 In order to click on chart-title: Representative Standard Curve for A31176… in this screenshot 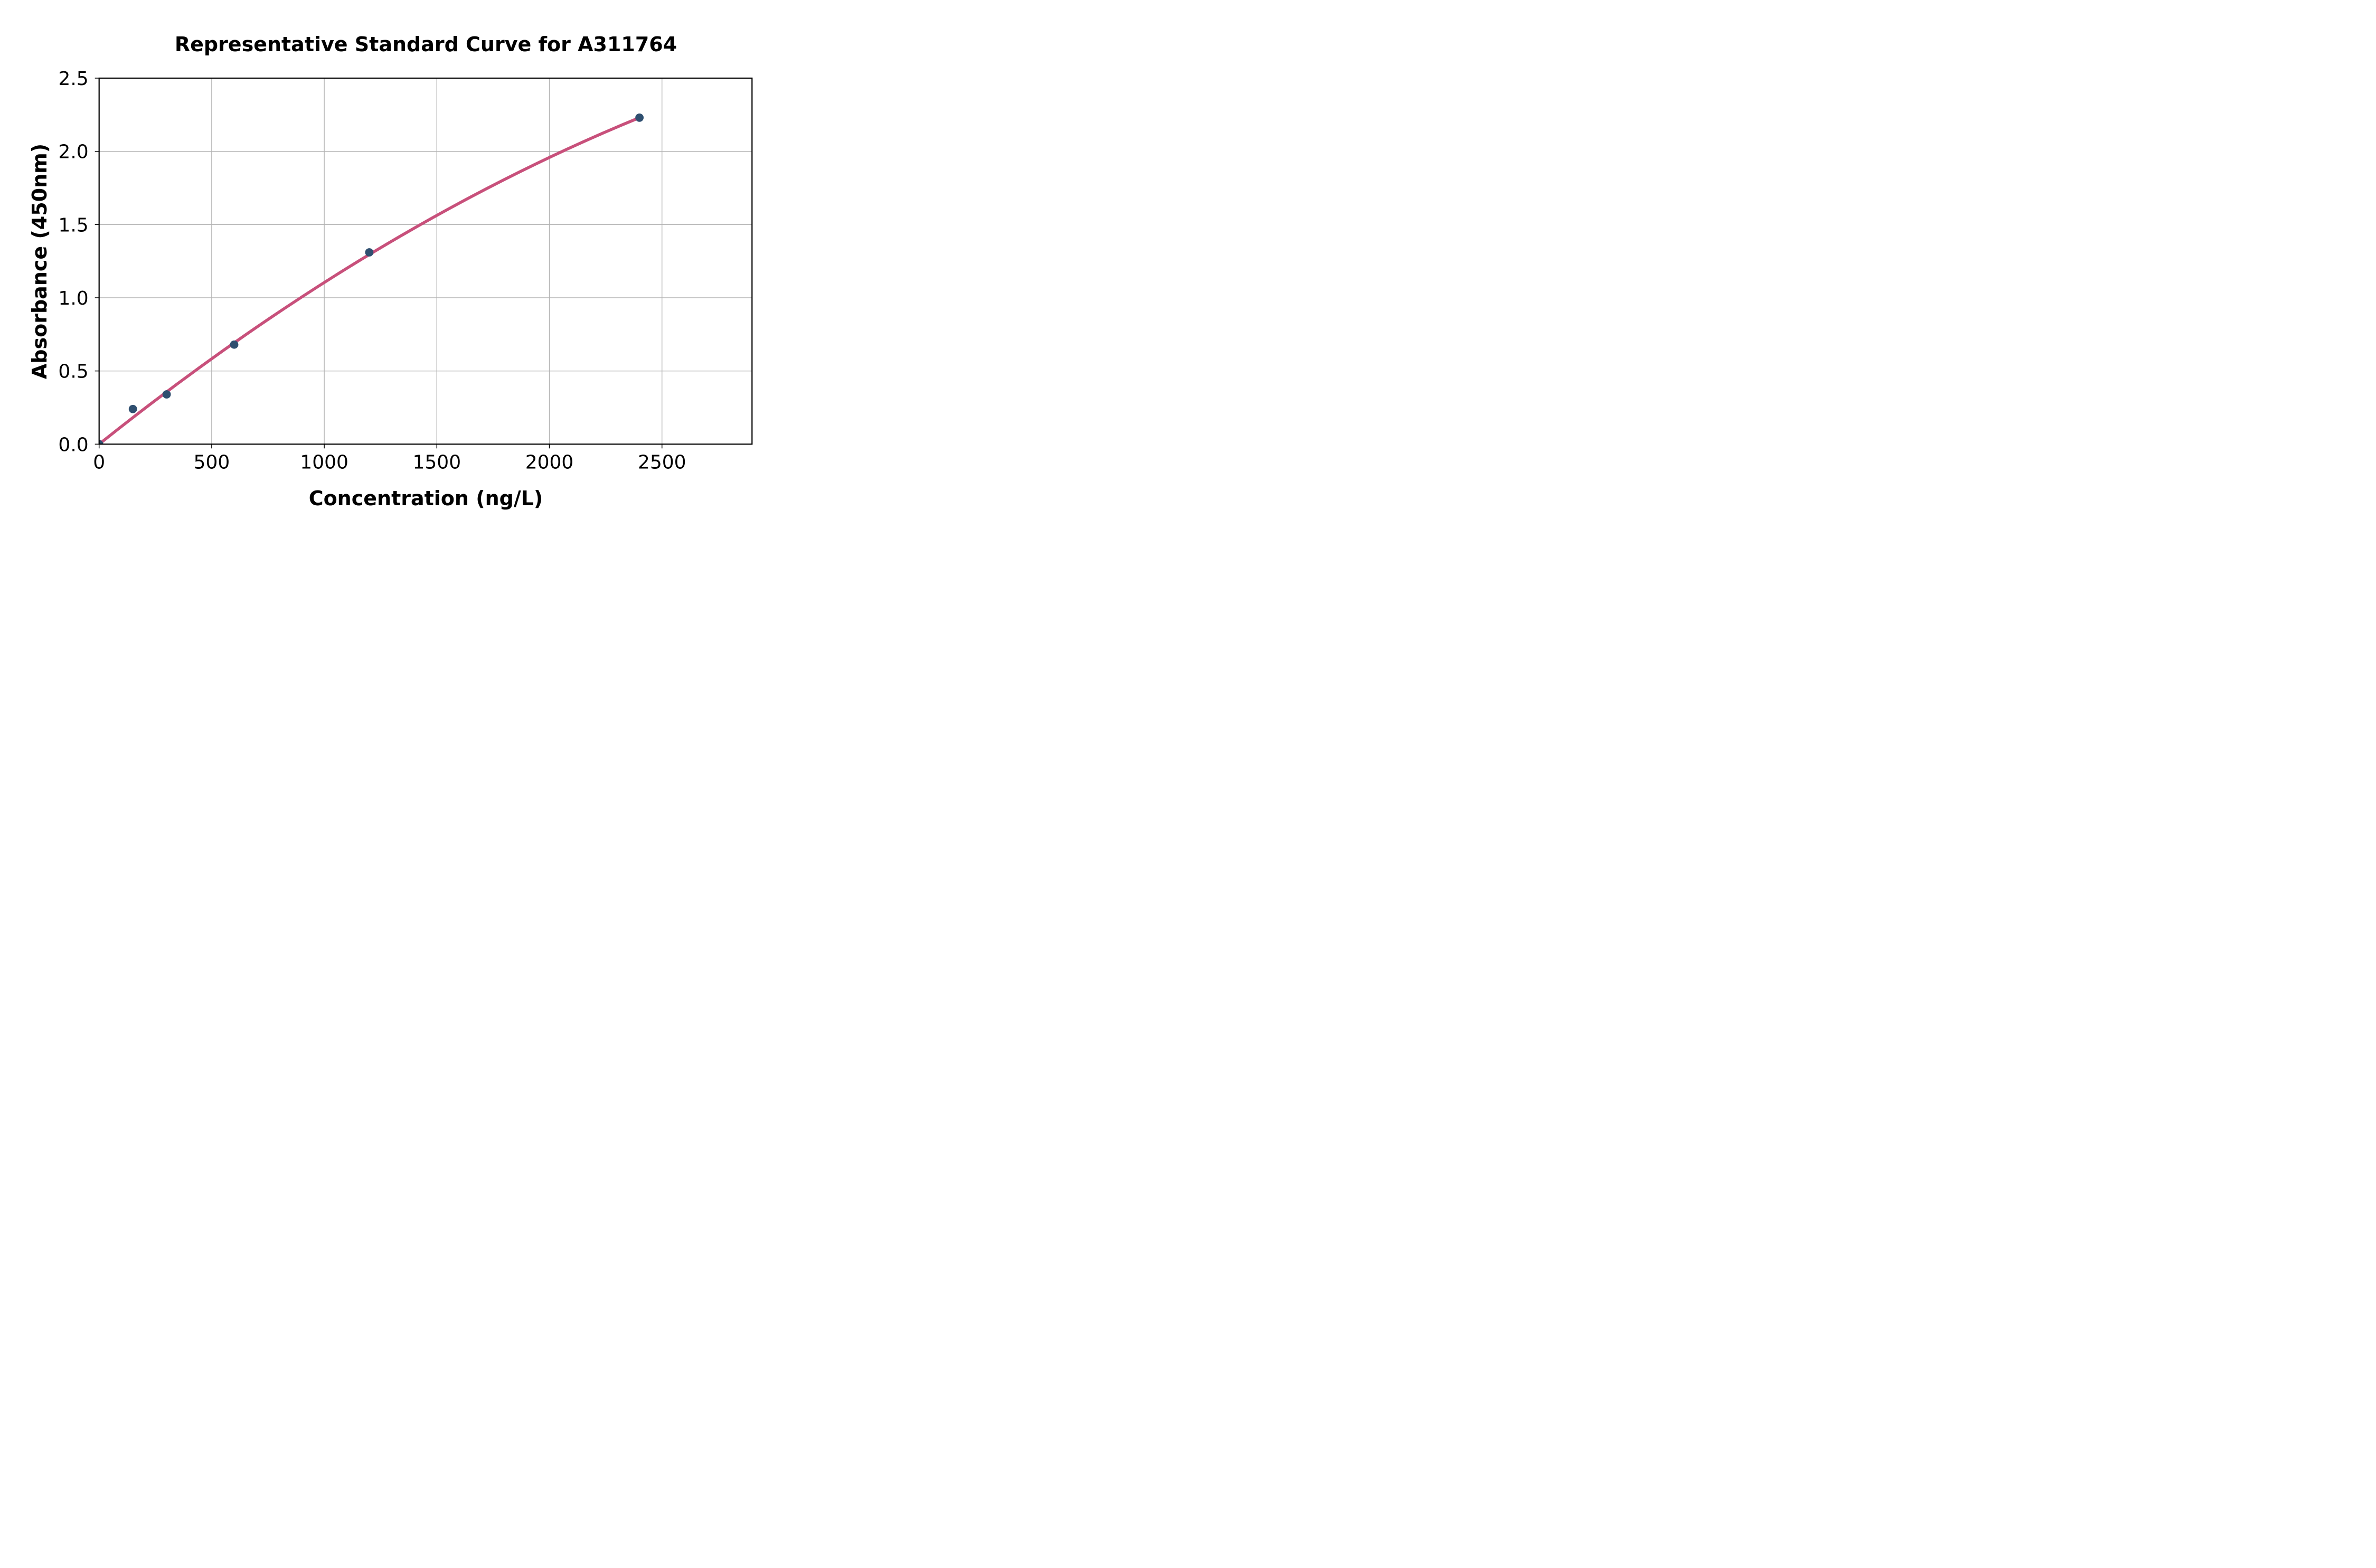, I will do `click(425, 44)`.